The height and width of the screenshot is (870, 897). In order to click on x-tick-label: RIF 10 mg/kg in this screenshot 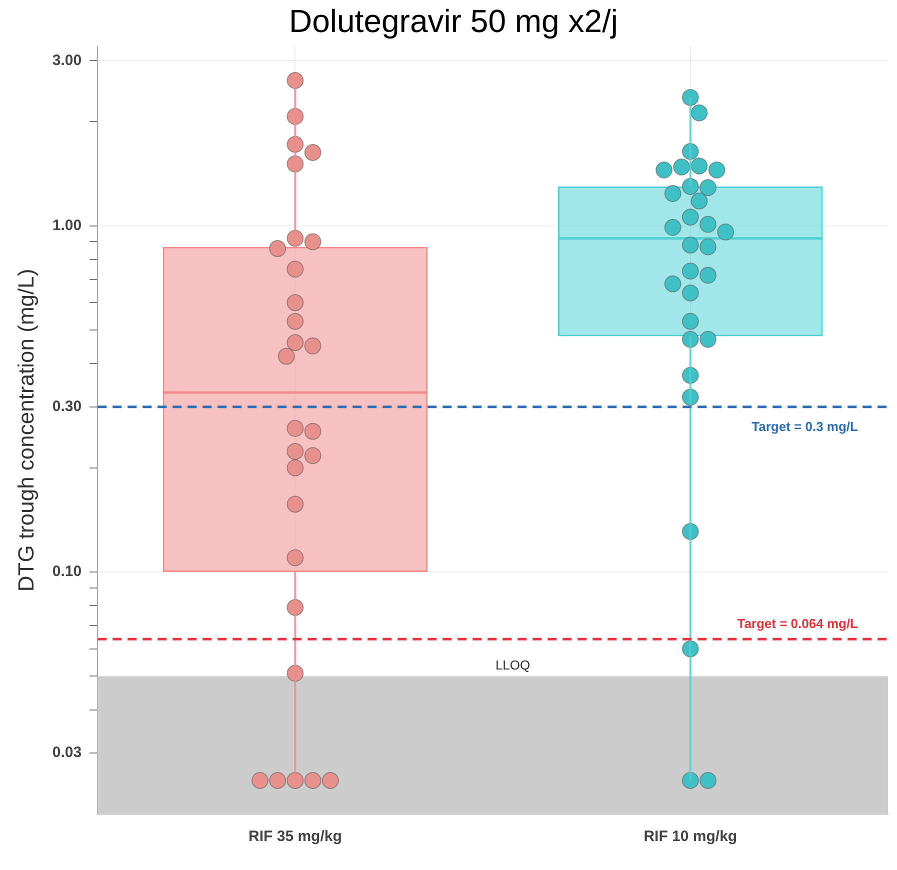, I will do `click(691, 837)`.